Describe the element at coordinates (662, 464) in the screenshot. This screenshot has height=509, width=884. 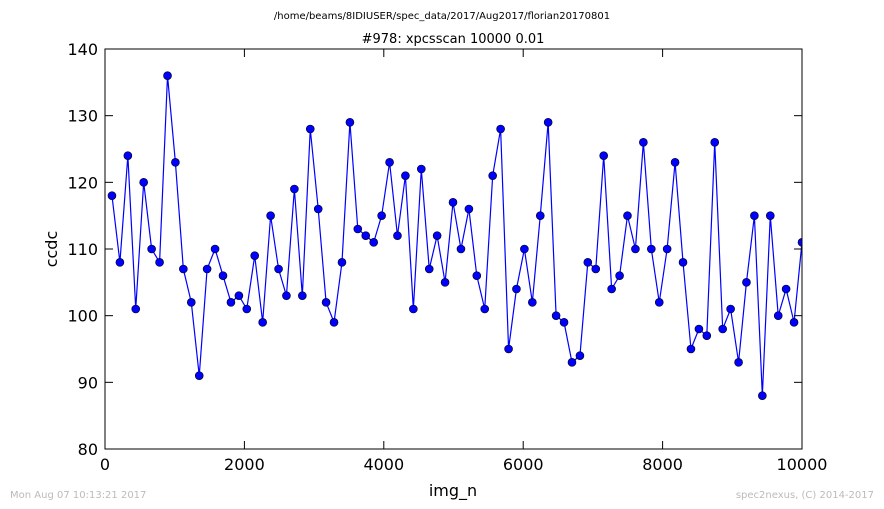
I see `x-tick-label: 8000` at that location.